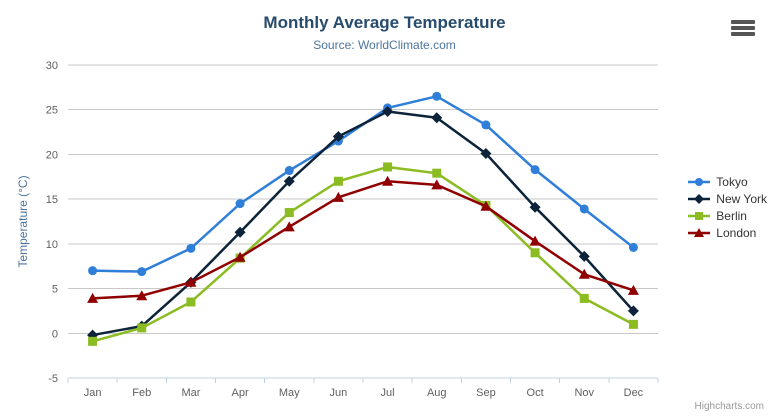  What do you see at coordinates (731, 216) in the screenshot?
I see `legend-label: Berlin` at bounding box center [731, 216].